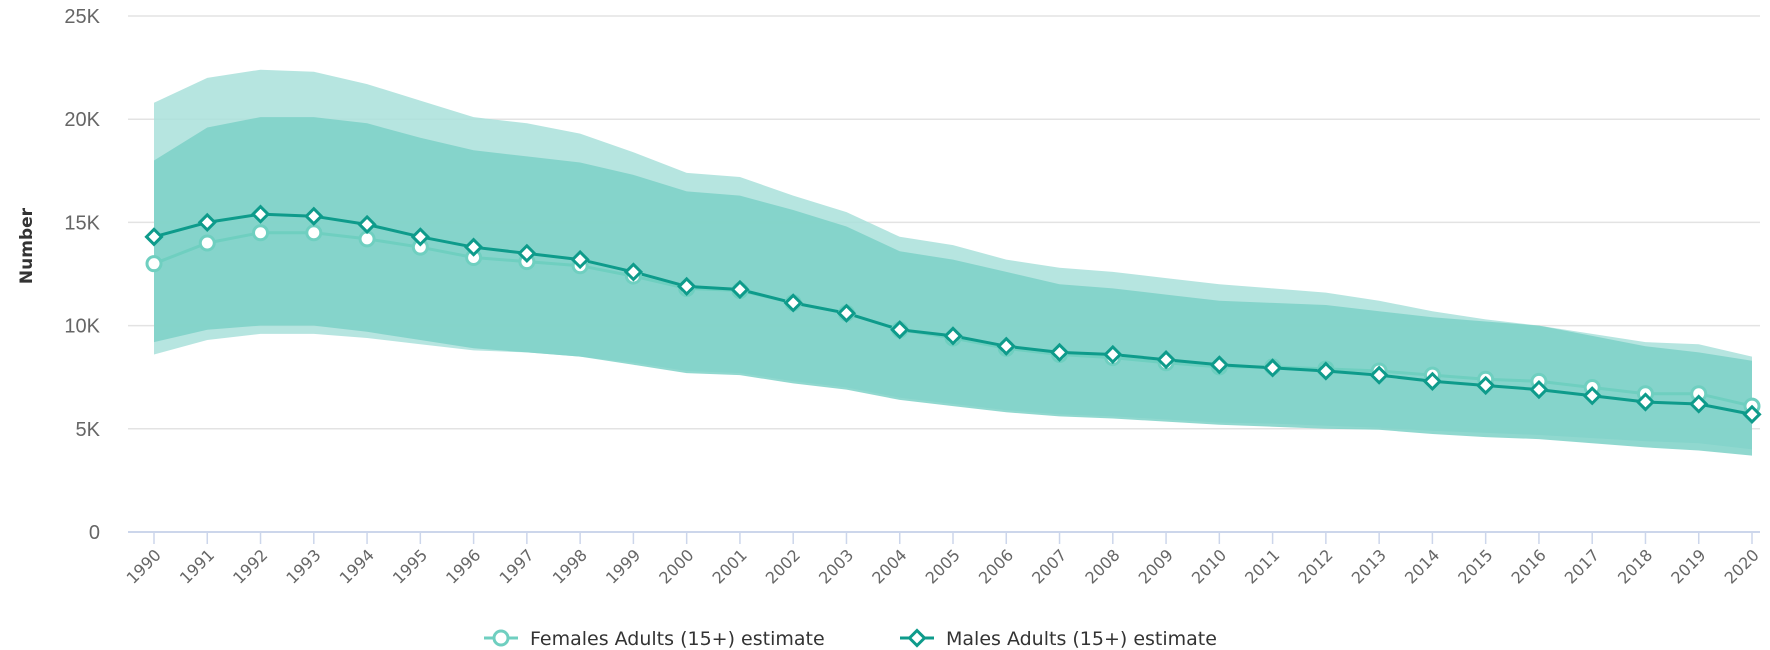 This screenshot has height=650, width=1770. Describe the element at coordinates (1315, 566) in the screenshot. I see `x-tick-label: 2012` at that location.